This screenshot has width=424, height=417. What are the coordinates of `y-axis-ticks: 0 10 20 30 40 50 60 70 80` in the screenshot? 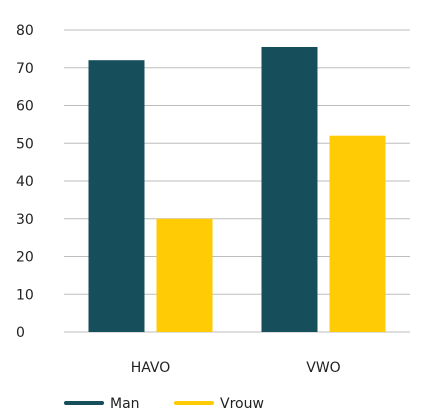 It's located at (25, 182).